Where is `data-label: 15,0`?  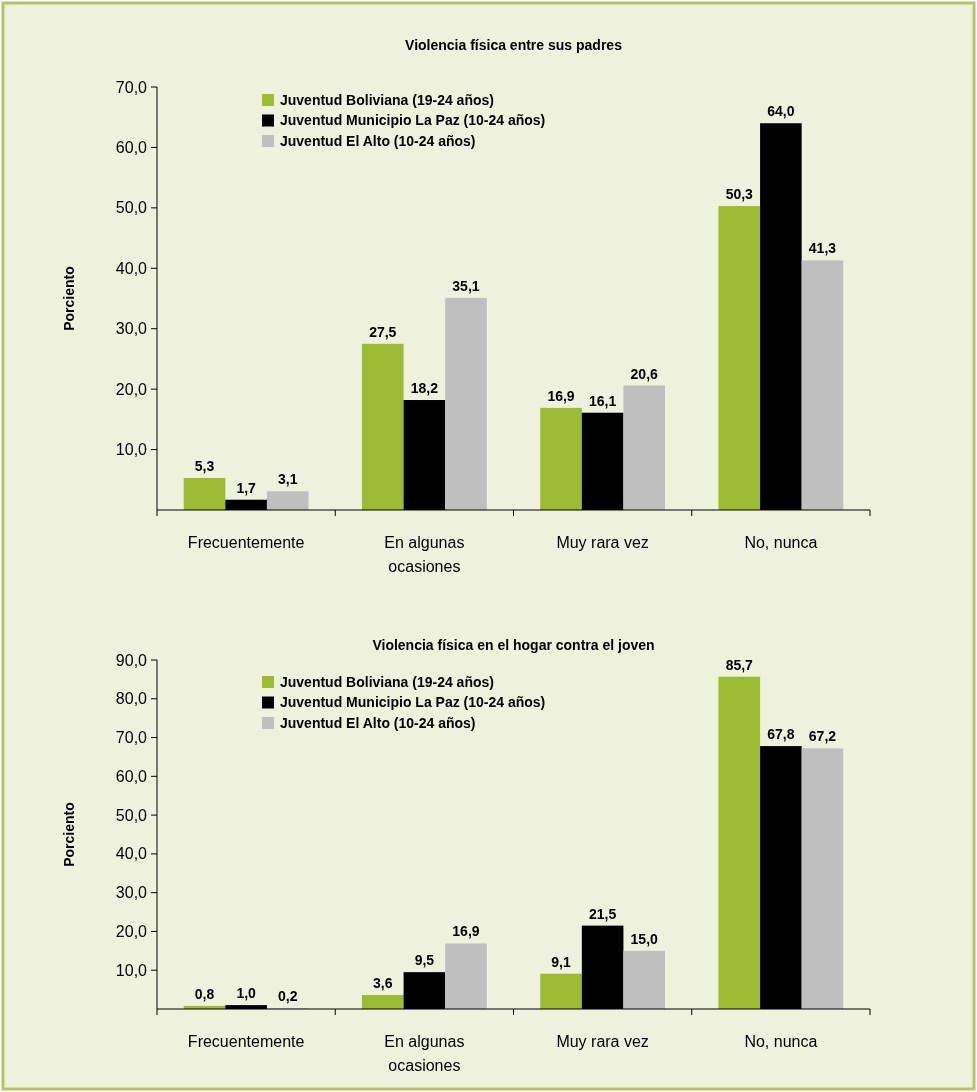
data-label: 15,0 is located at coordinates (644, 938).